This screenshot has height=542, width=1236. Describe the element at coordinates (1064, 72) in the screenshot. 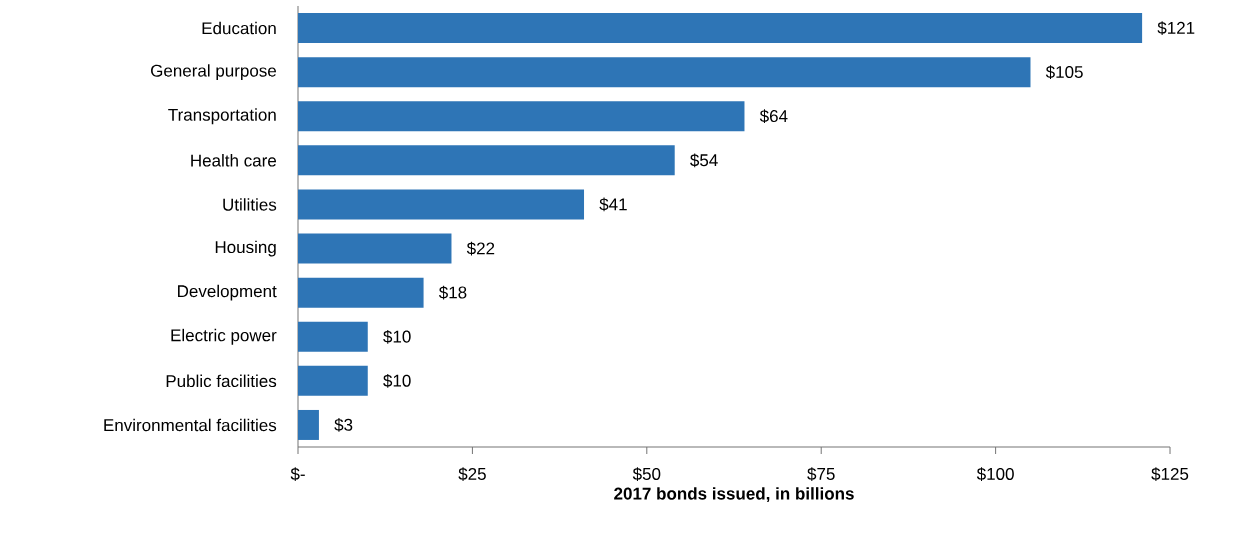

I see `data-label: $105` at that location.